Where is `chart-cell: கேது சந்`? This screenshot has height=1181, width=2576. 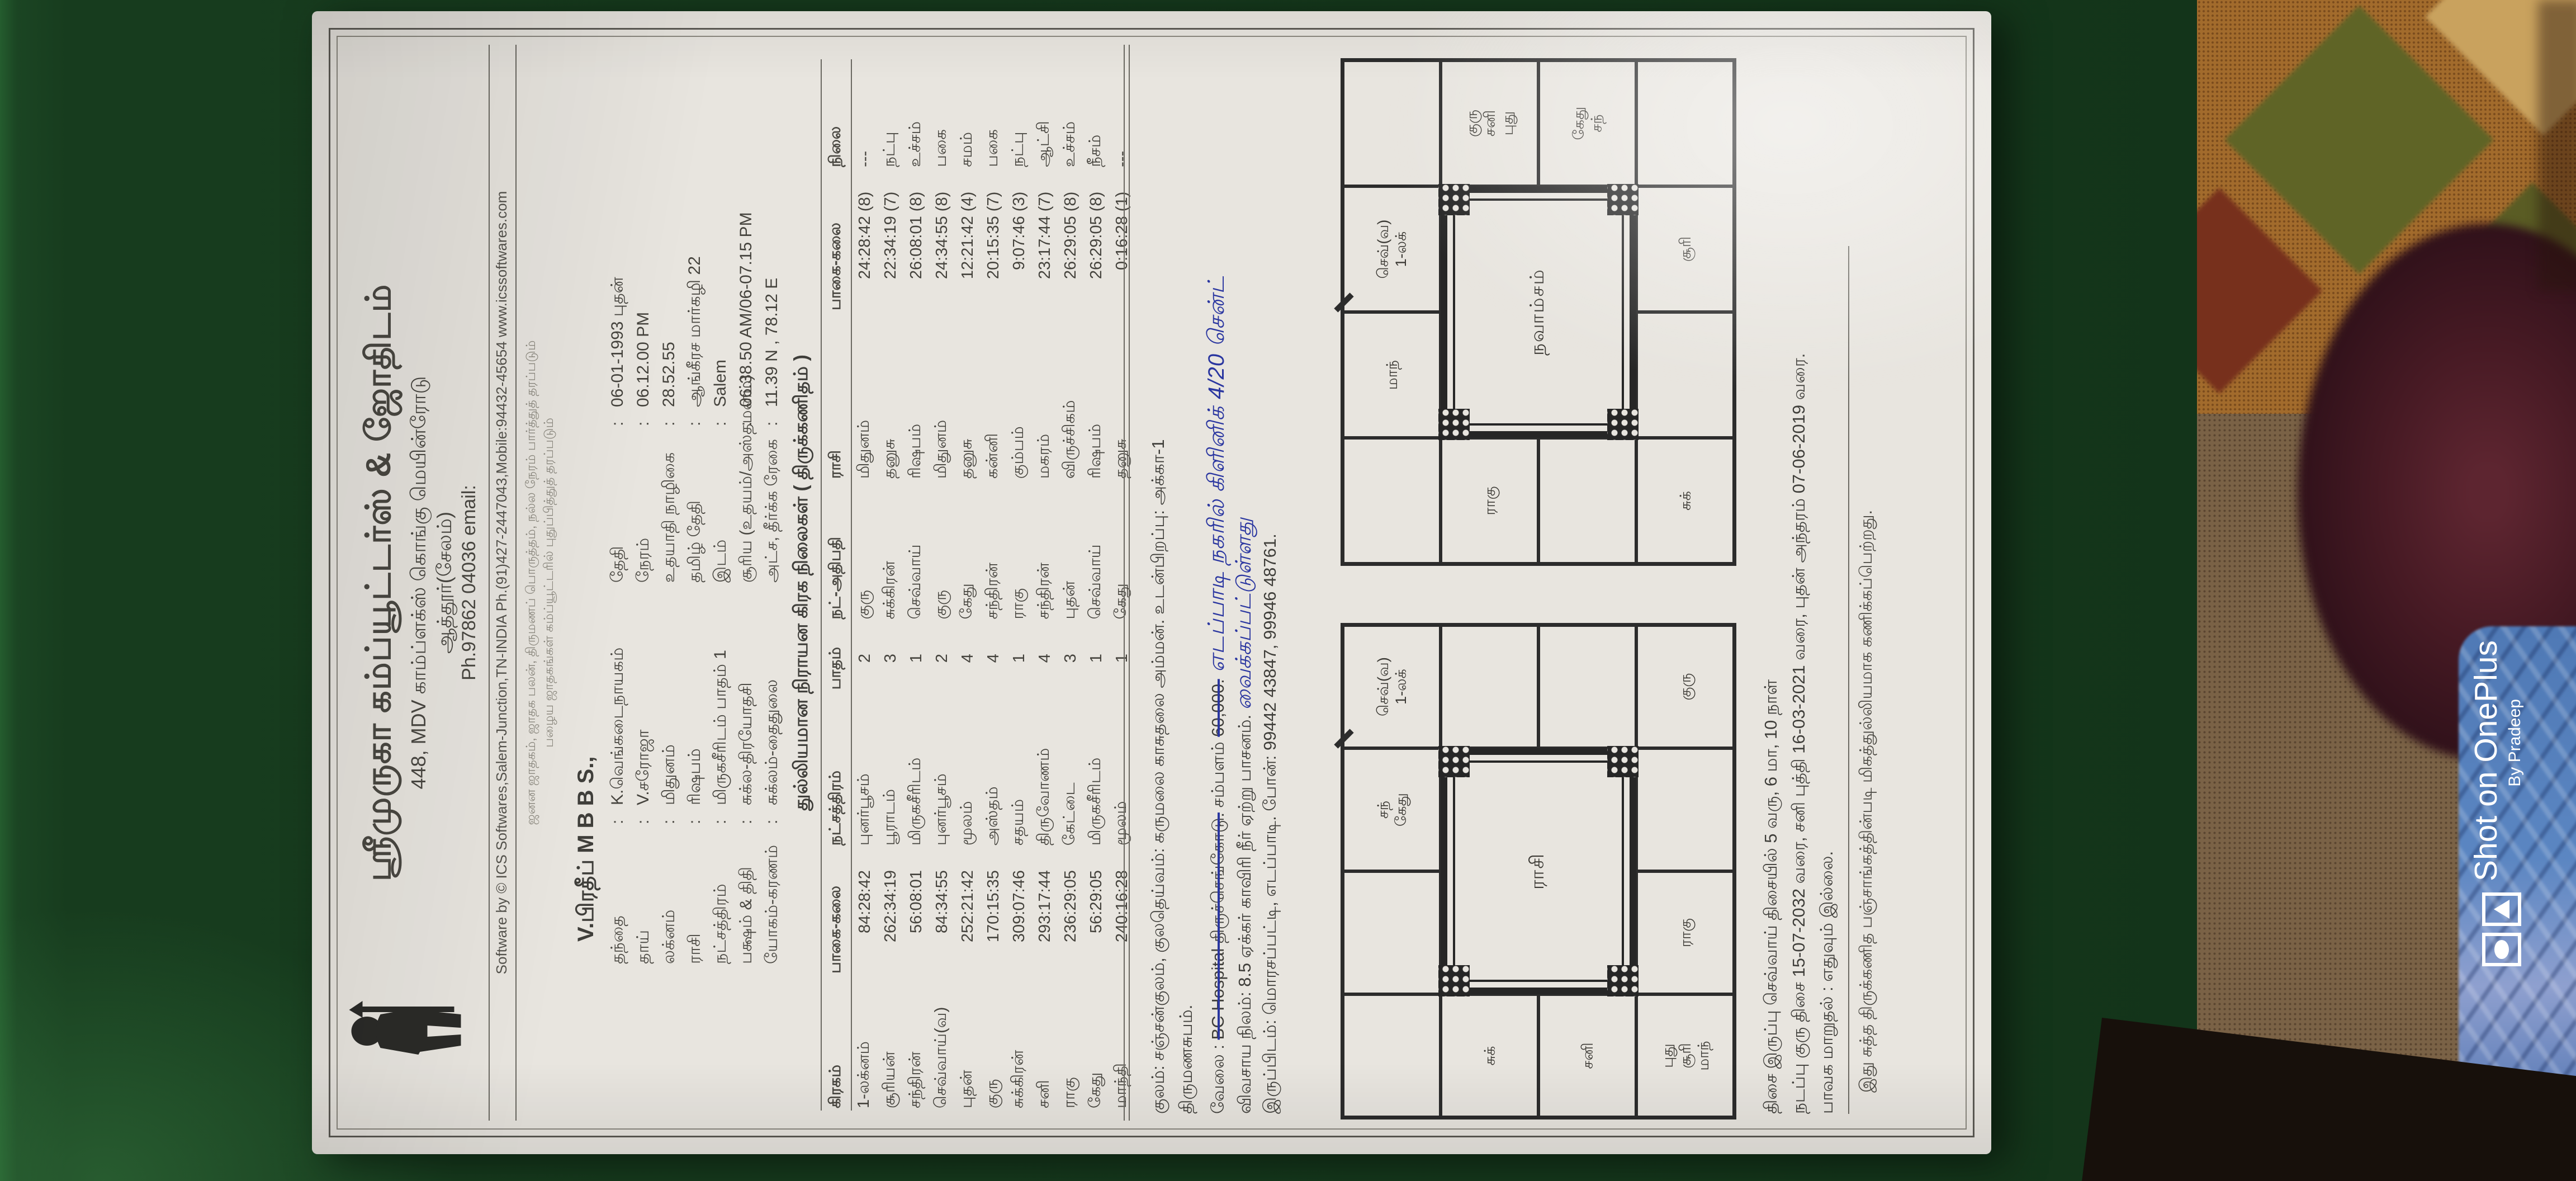 chart-cell: கேது சந் is located at coordinates (1587, 123).